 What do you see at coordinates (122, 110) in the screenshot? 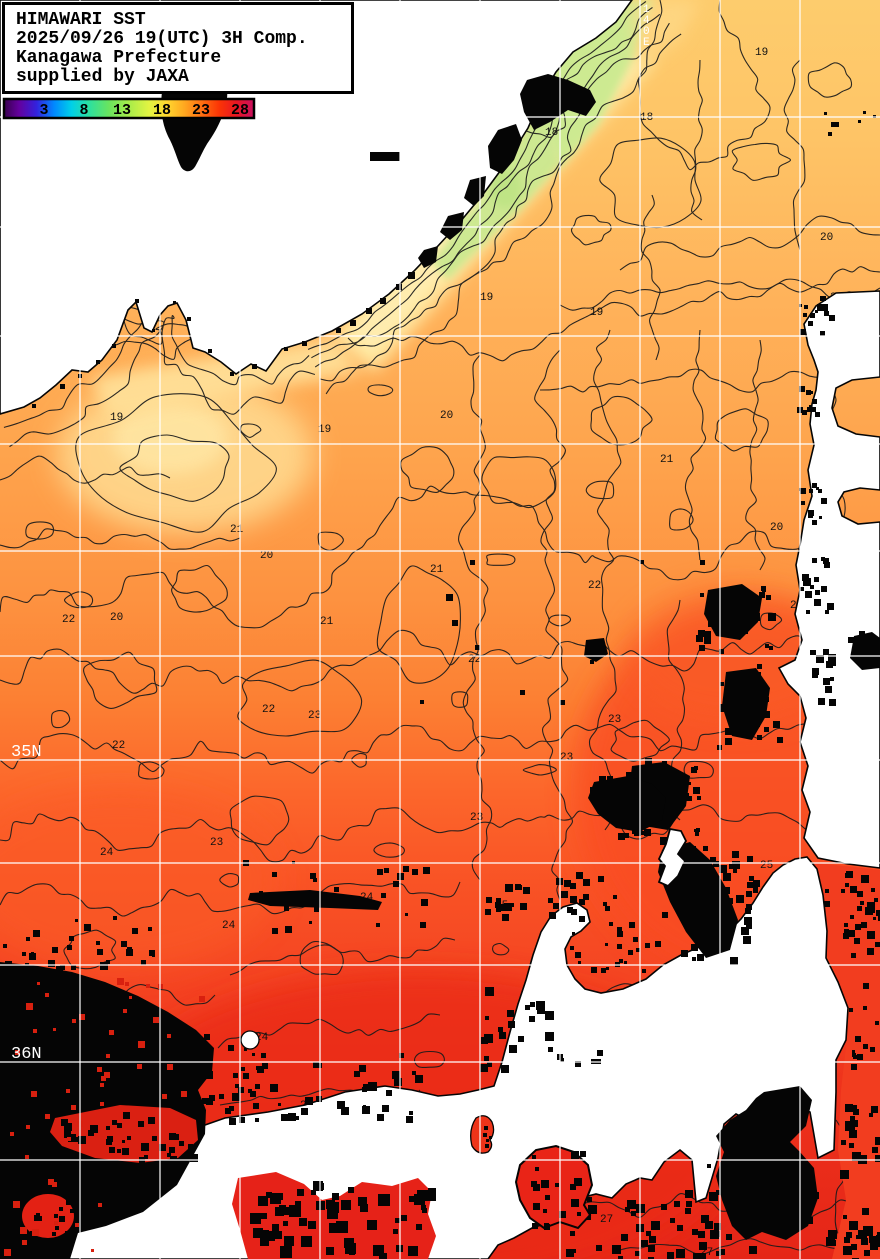
I see `svg-text: 13` at bounding box center [122, 110].